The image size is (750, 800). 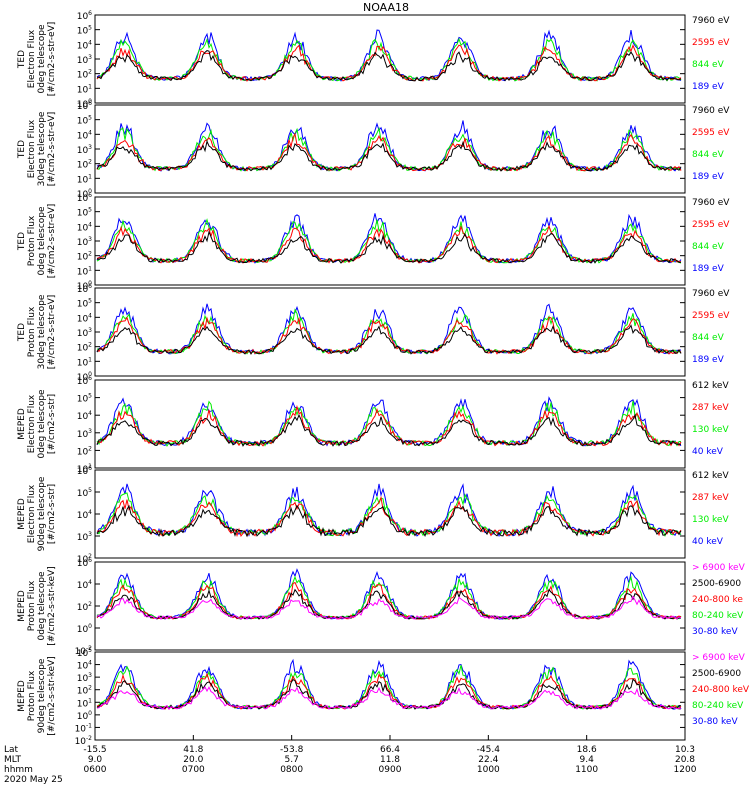 I want to click on x-tick-label-mlt: 11.8, so click(x=390, y=760).